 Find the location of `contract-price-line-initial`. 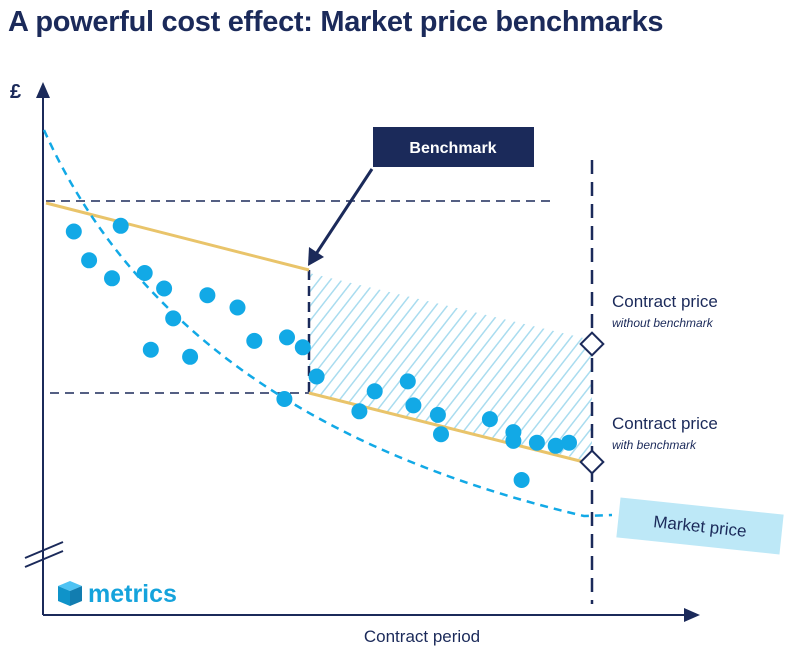

contract-price-line-initial is located at coordinates (177, 236).